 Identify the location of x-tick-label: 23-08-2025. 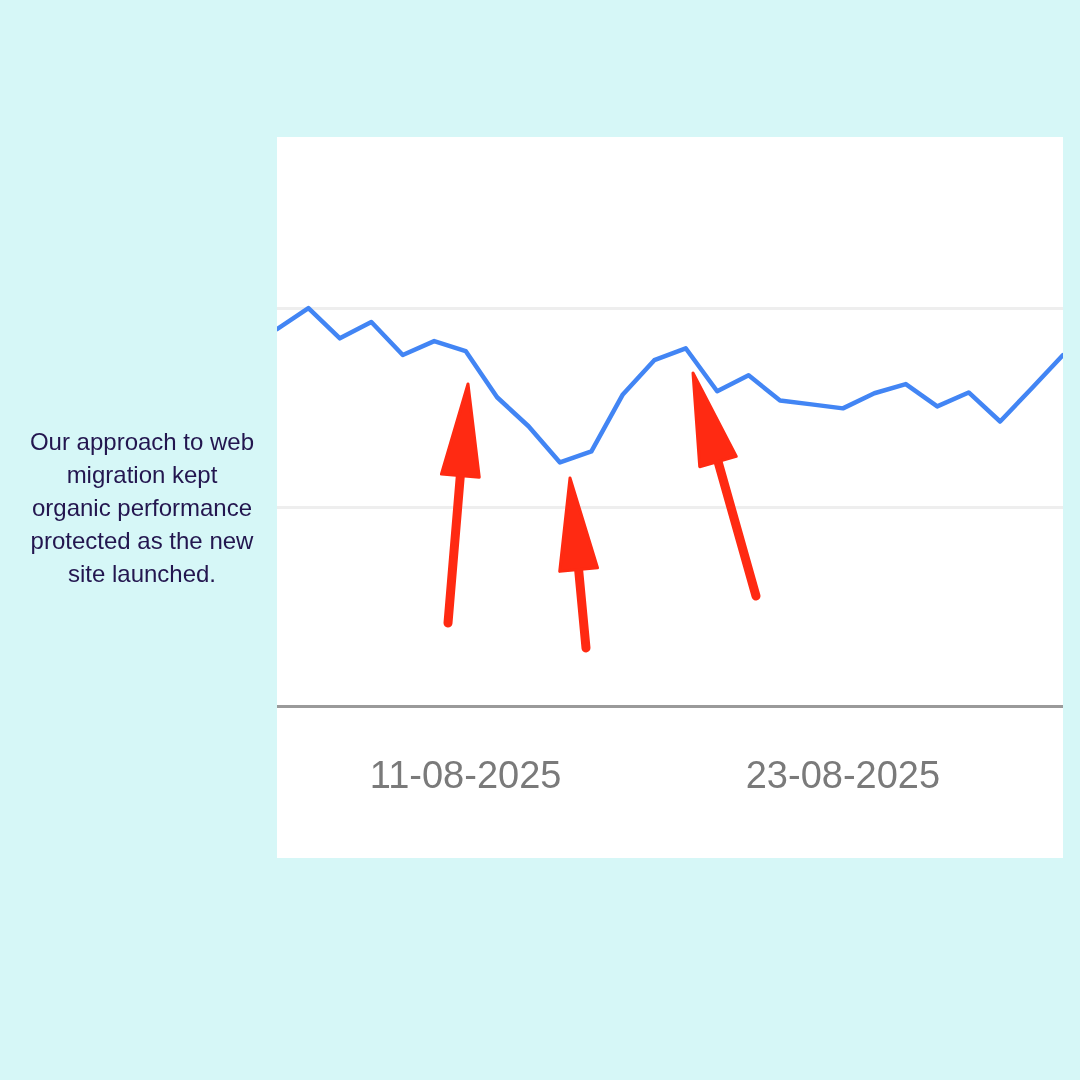
(843, 775).